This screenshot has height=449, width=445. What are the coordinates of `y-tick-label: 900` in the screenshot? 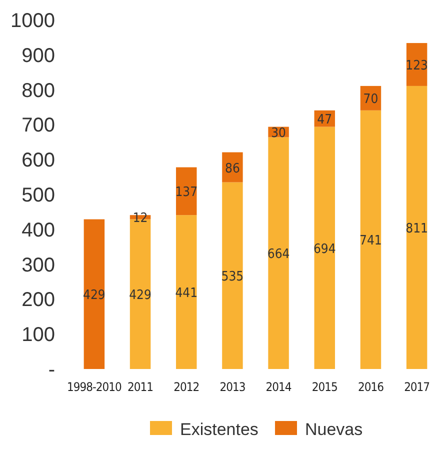 It's located at (38, 55).